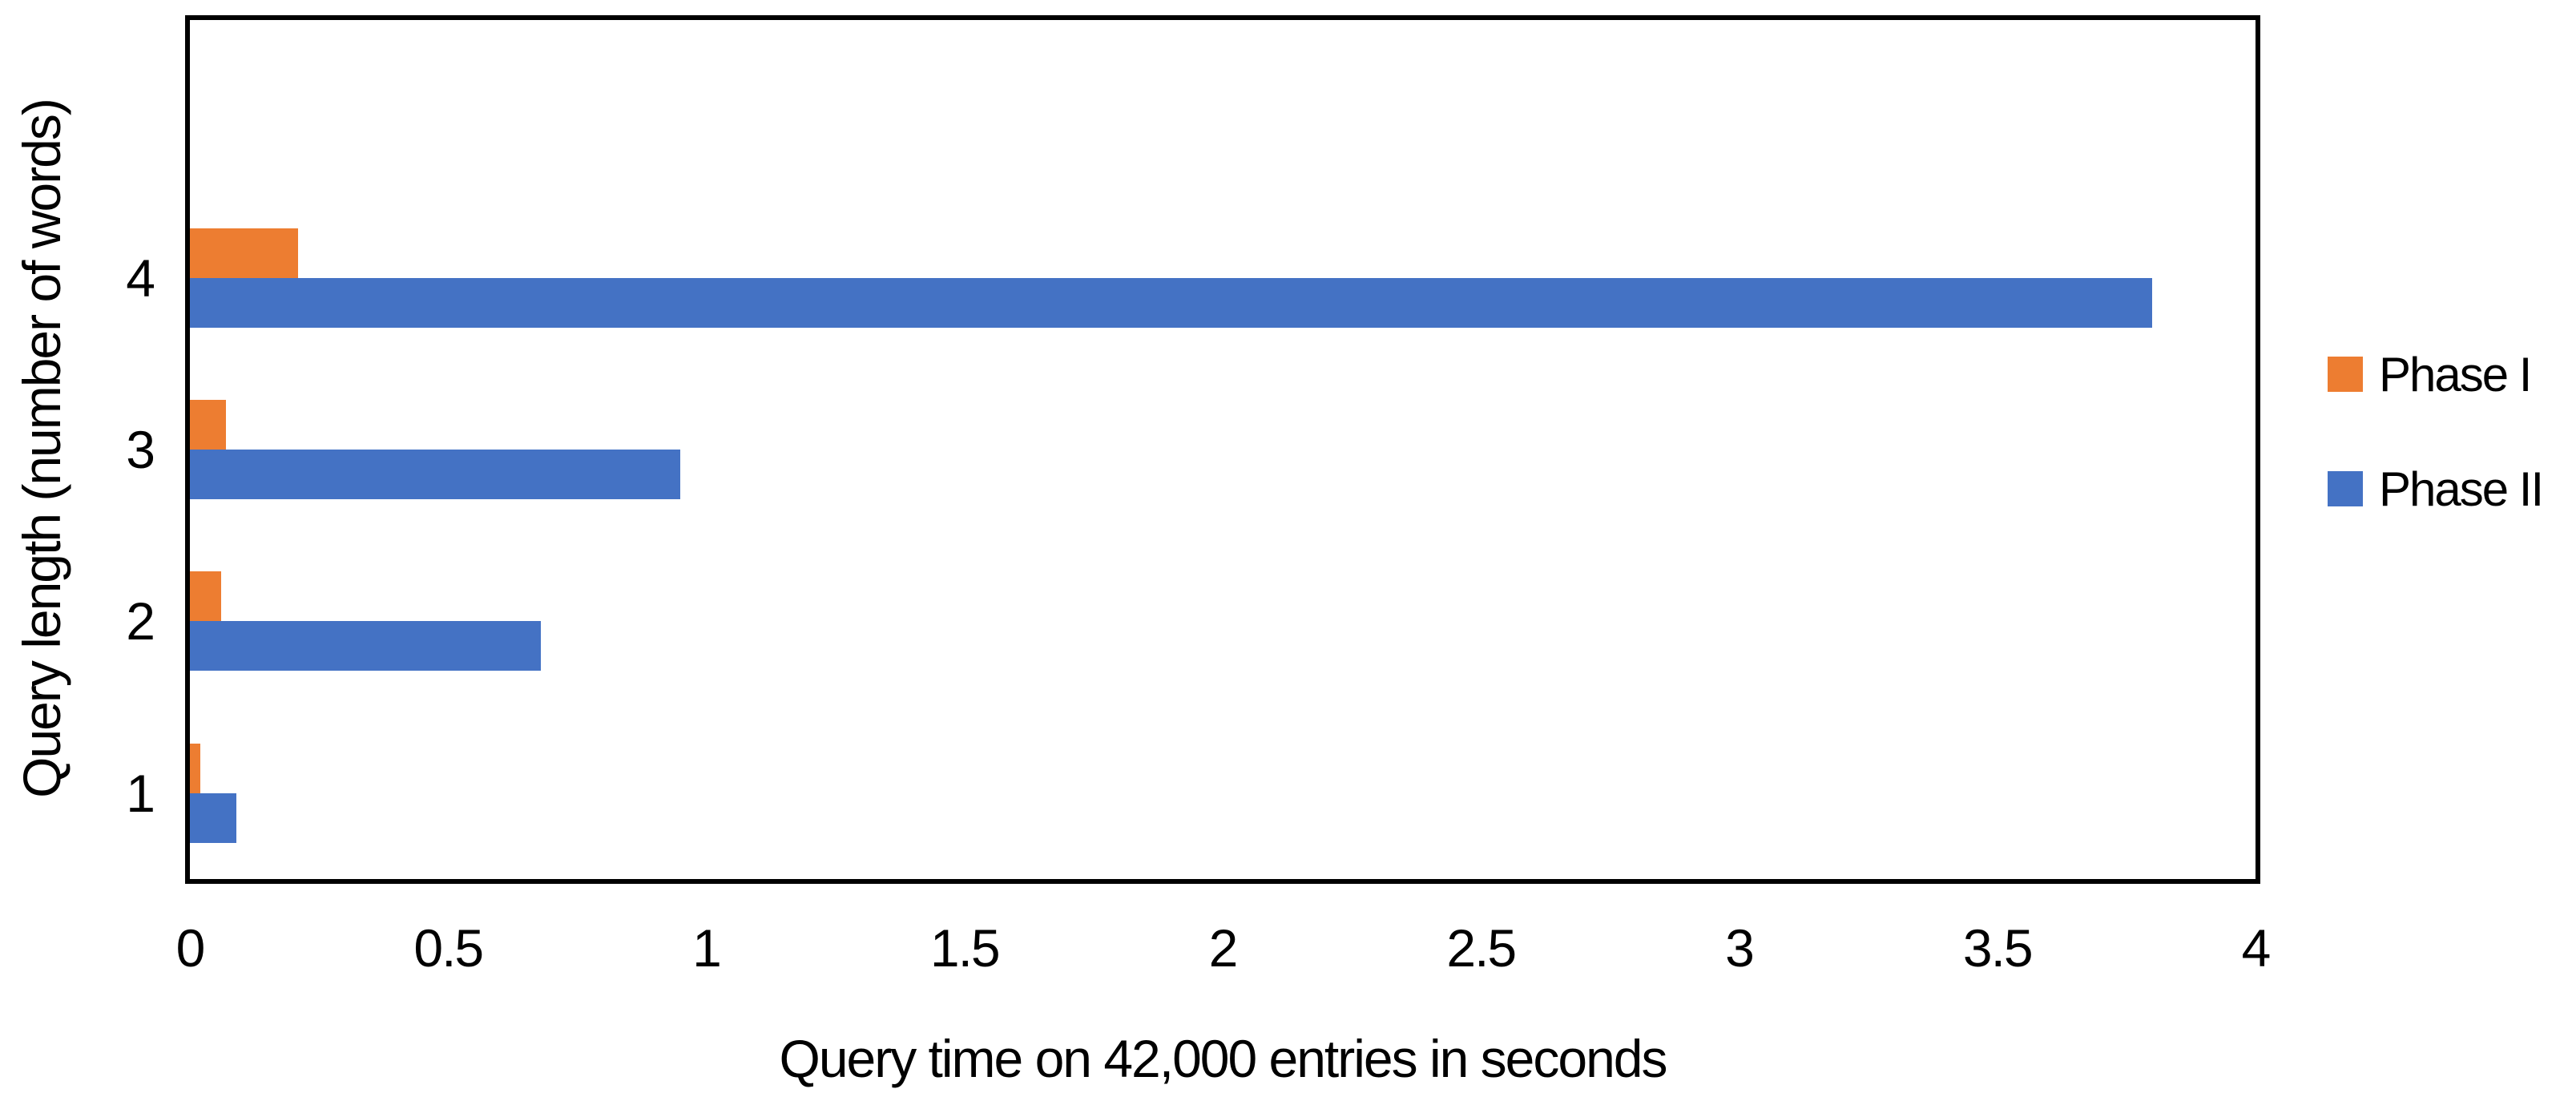 The height and width of the screenshot is (1105, 2576). What do you see at coordinates (965, 948) in the screenshot?
I see `x-tick-label-1.5: 1.5` at bounding box center [965, 948].